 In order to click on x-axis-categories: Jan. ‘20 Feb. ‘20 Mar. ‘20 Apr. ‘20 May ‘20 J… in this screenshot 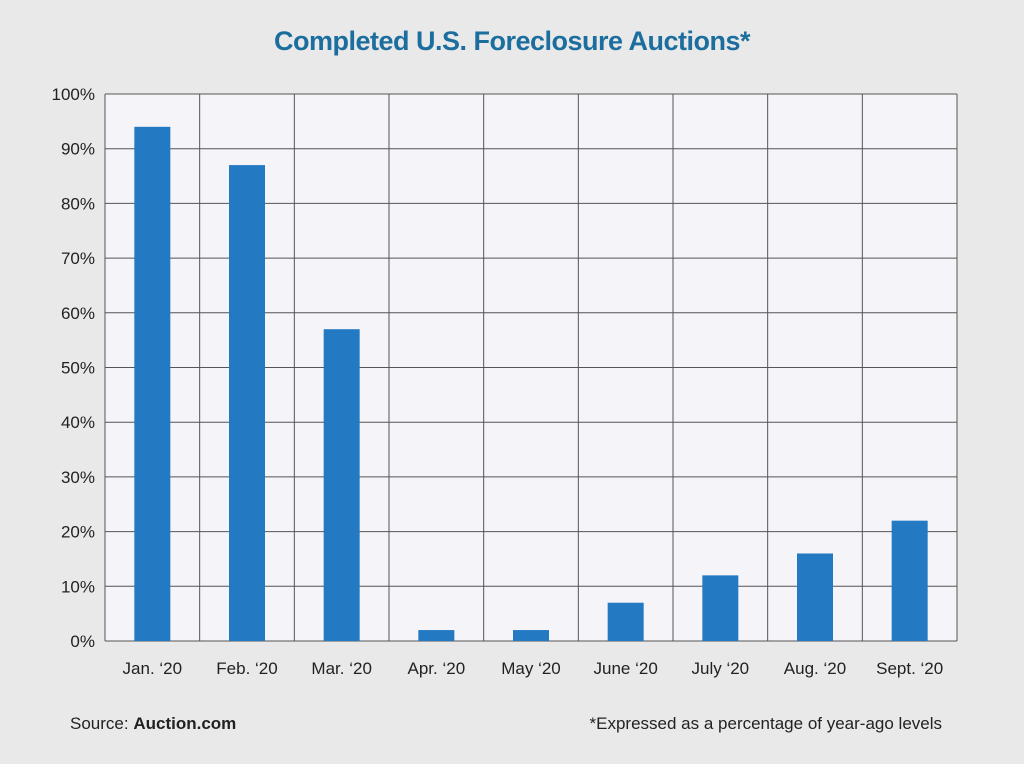, I will do `click(533, 668)`.